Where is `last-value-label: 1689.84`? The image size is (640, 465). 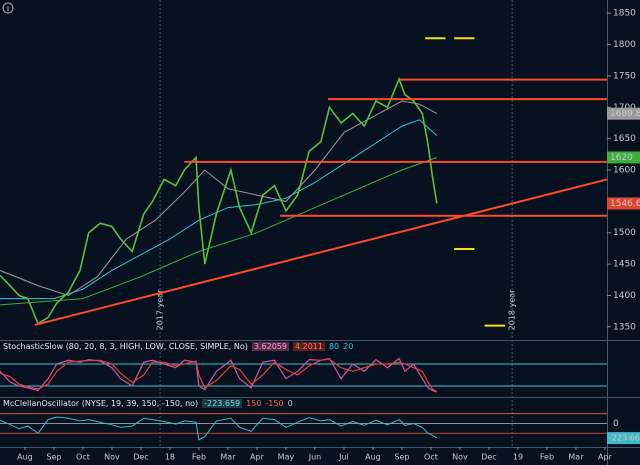
last-value-label: 1689.84 is located at coordinates (625, 114).